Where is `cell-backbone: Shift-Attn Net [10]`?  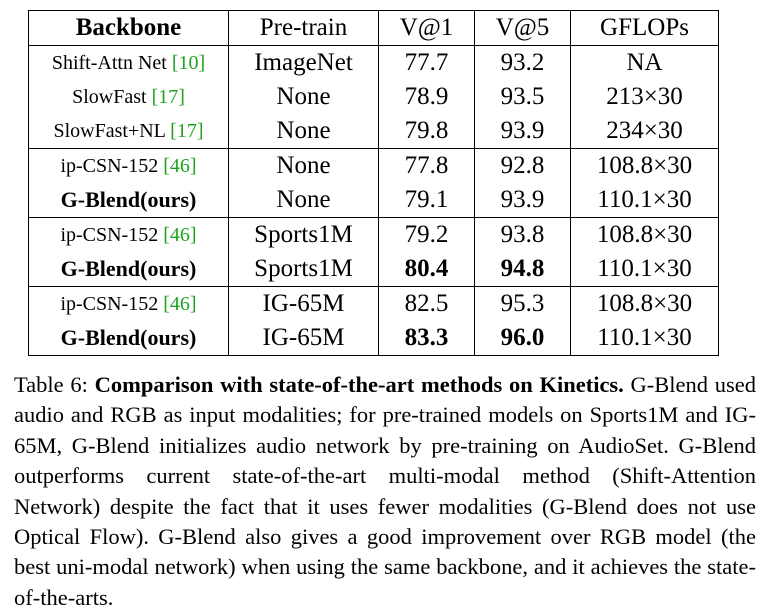 cell-backbone: Shift-Attn Net [10] is located at coordinates (128, 62).